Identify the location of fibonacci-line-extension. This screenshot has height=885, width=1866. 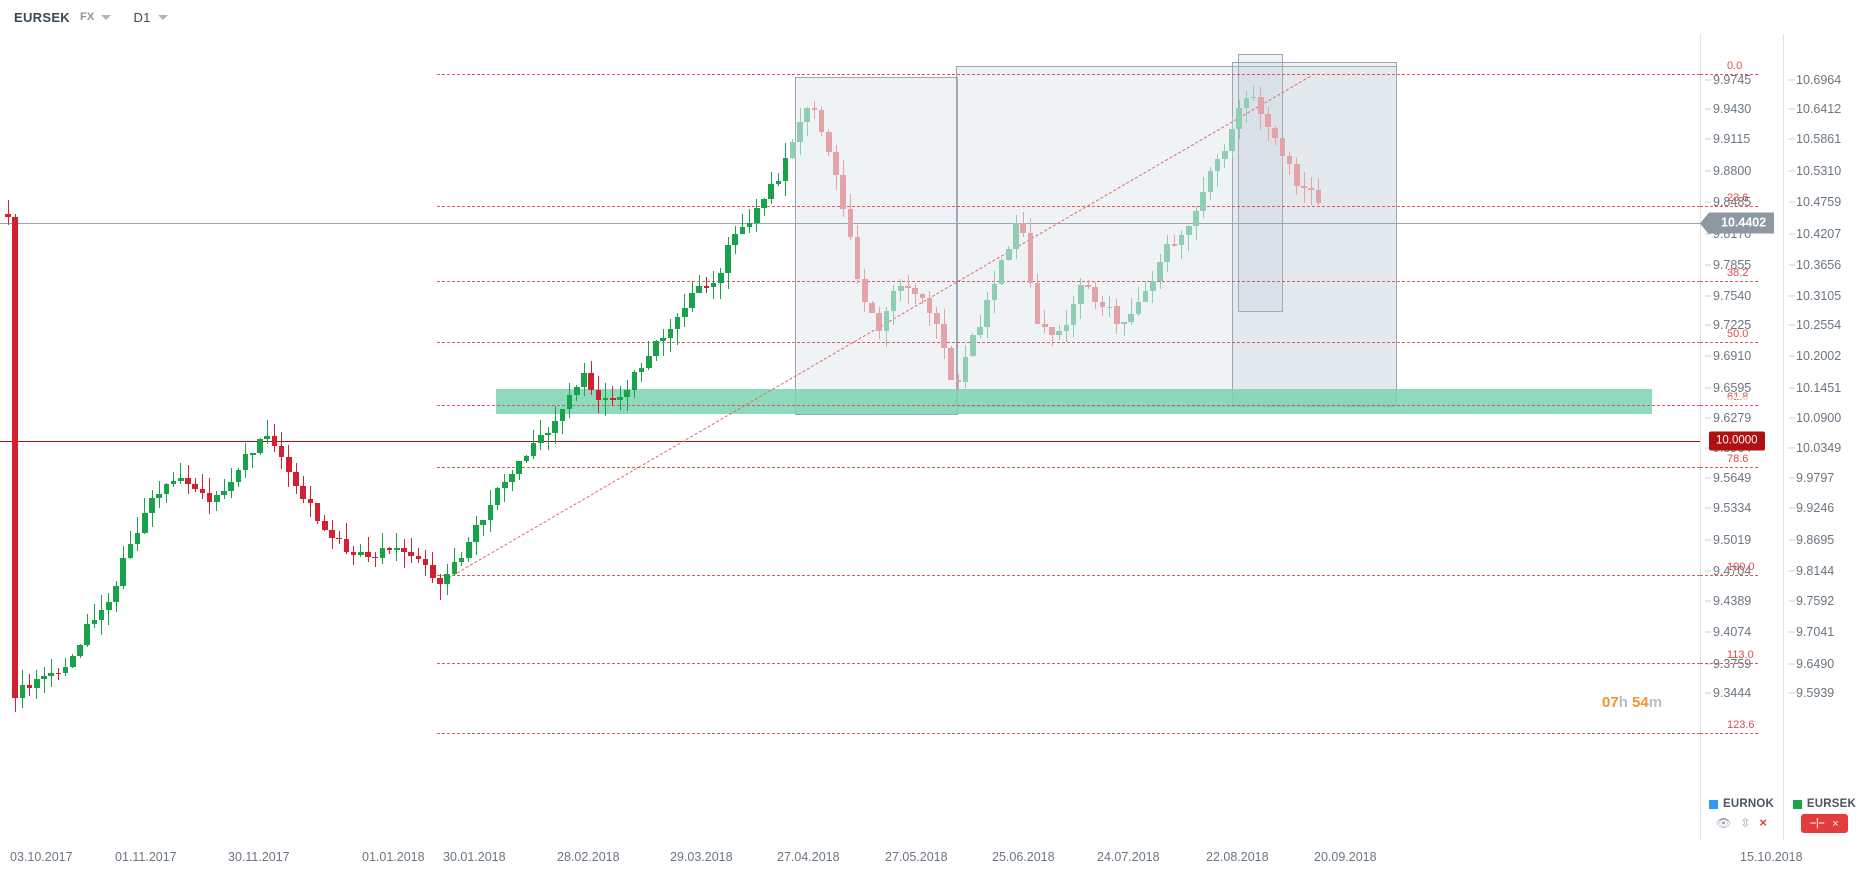
(1729, 733).